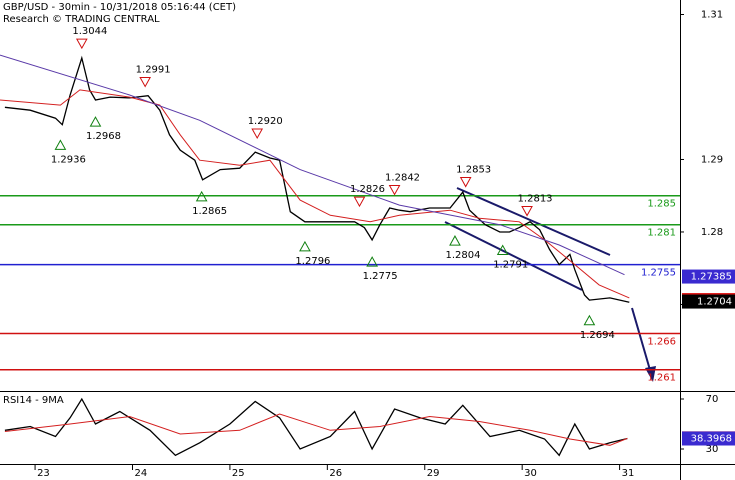  What do you see at coordinates (711, 439) in the screenshot?
I see `price-tag-label: 38.3968` at bounding box center [711, 439].